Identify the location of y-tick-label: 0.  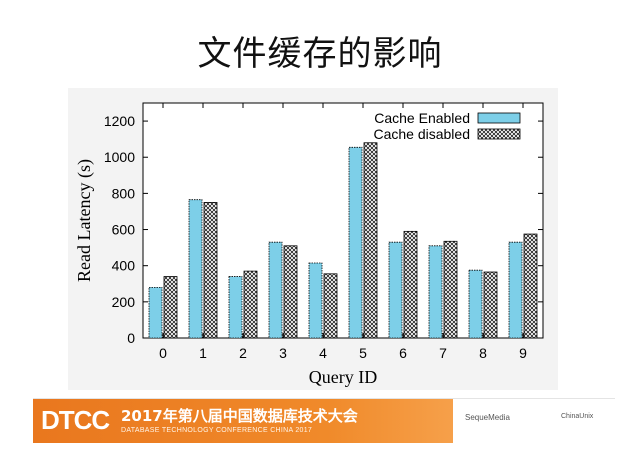
(131, 338).